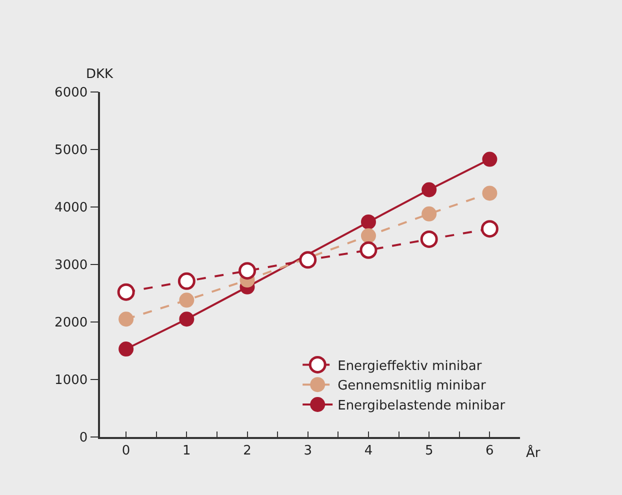  What do you see at coordinates (490, 450) in the screenshot?
I see `x-tick-label: 6` at bounding box center [490, 450].